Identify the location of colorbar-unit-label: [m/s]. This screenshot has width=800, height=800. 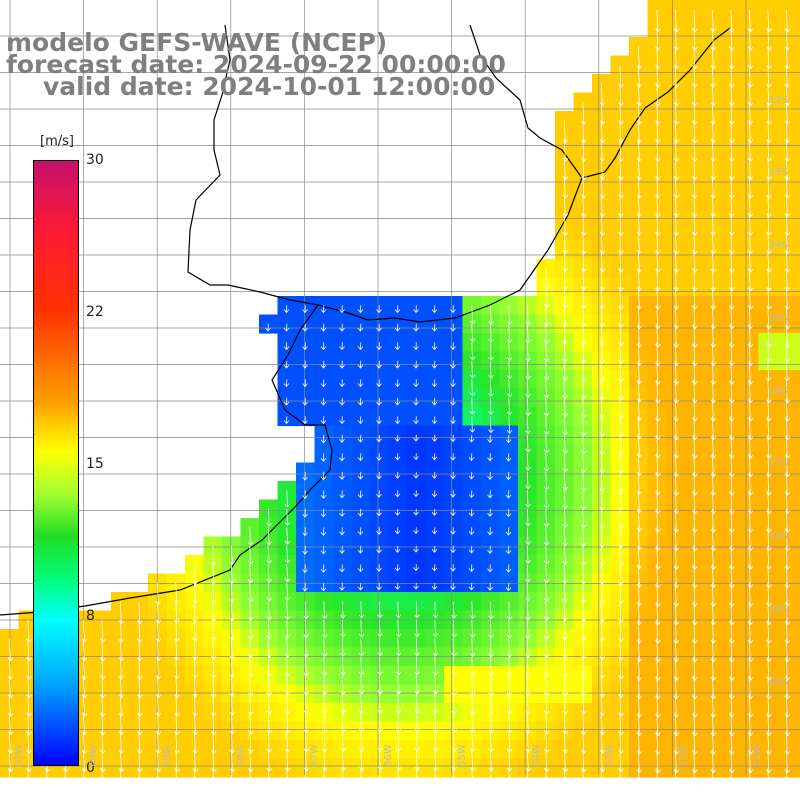
(57, 141).